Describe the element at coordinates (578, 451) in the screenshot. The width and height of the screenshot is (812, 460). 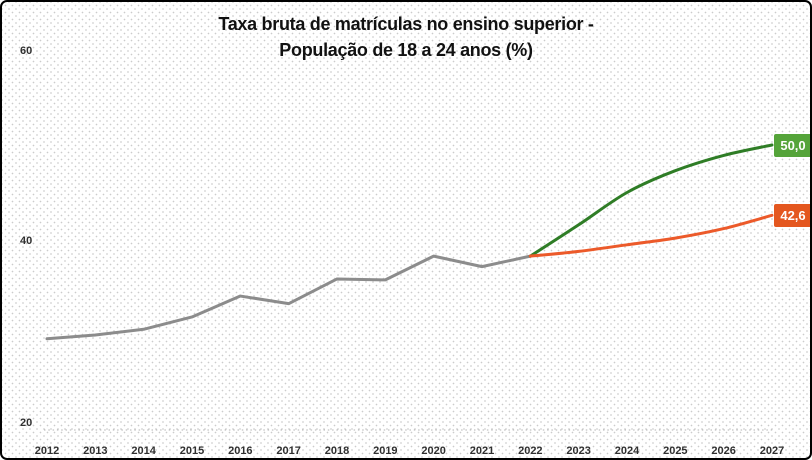
I see `x-tick-label-2023: 2023` at that location.